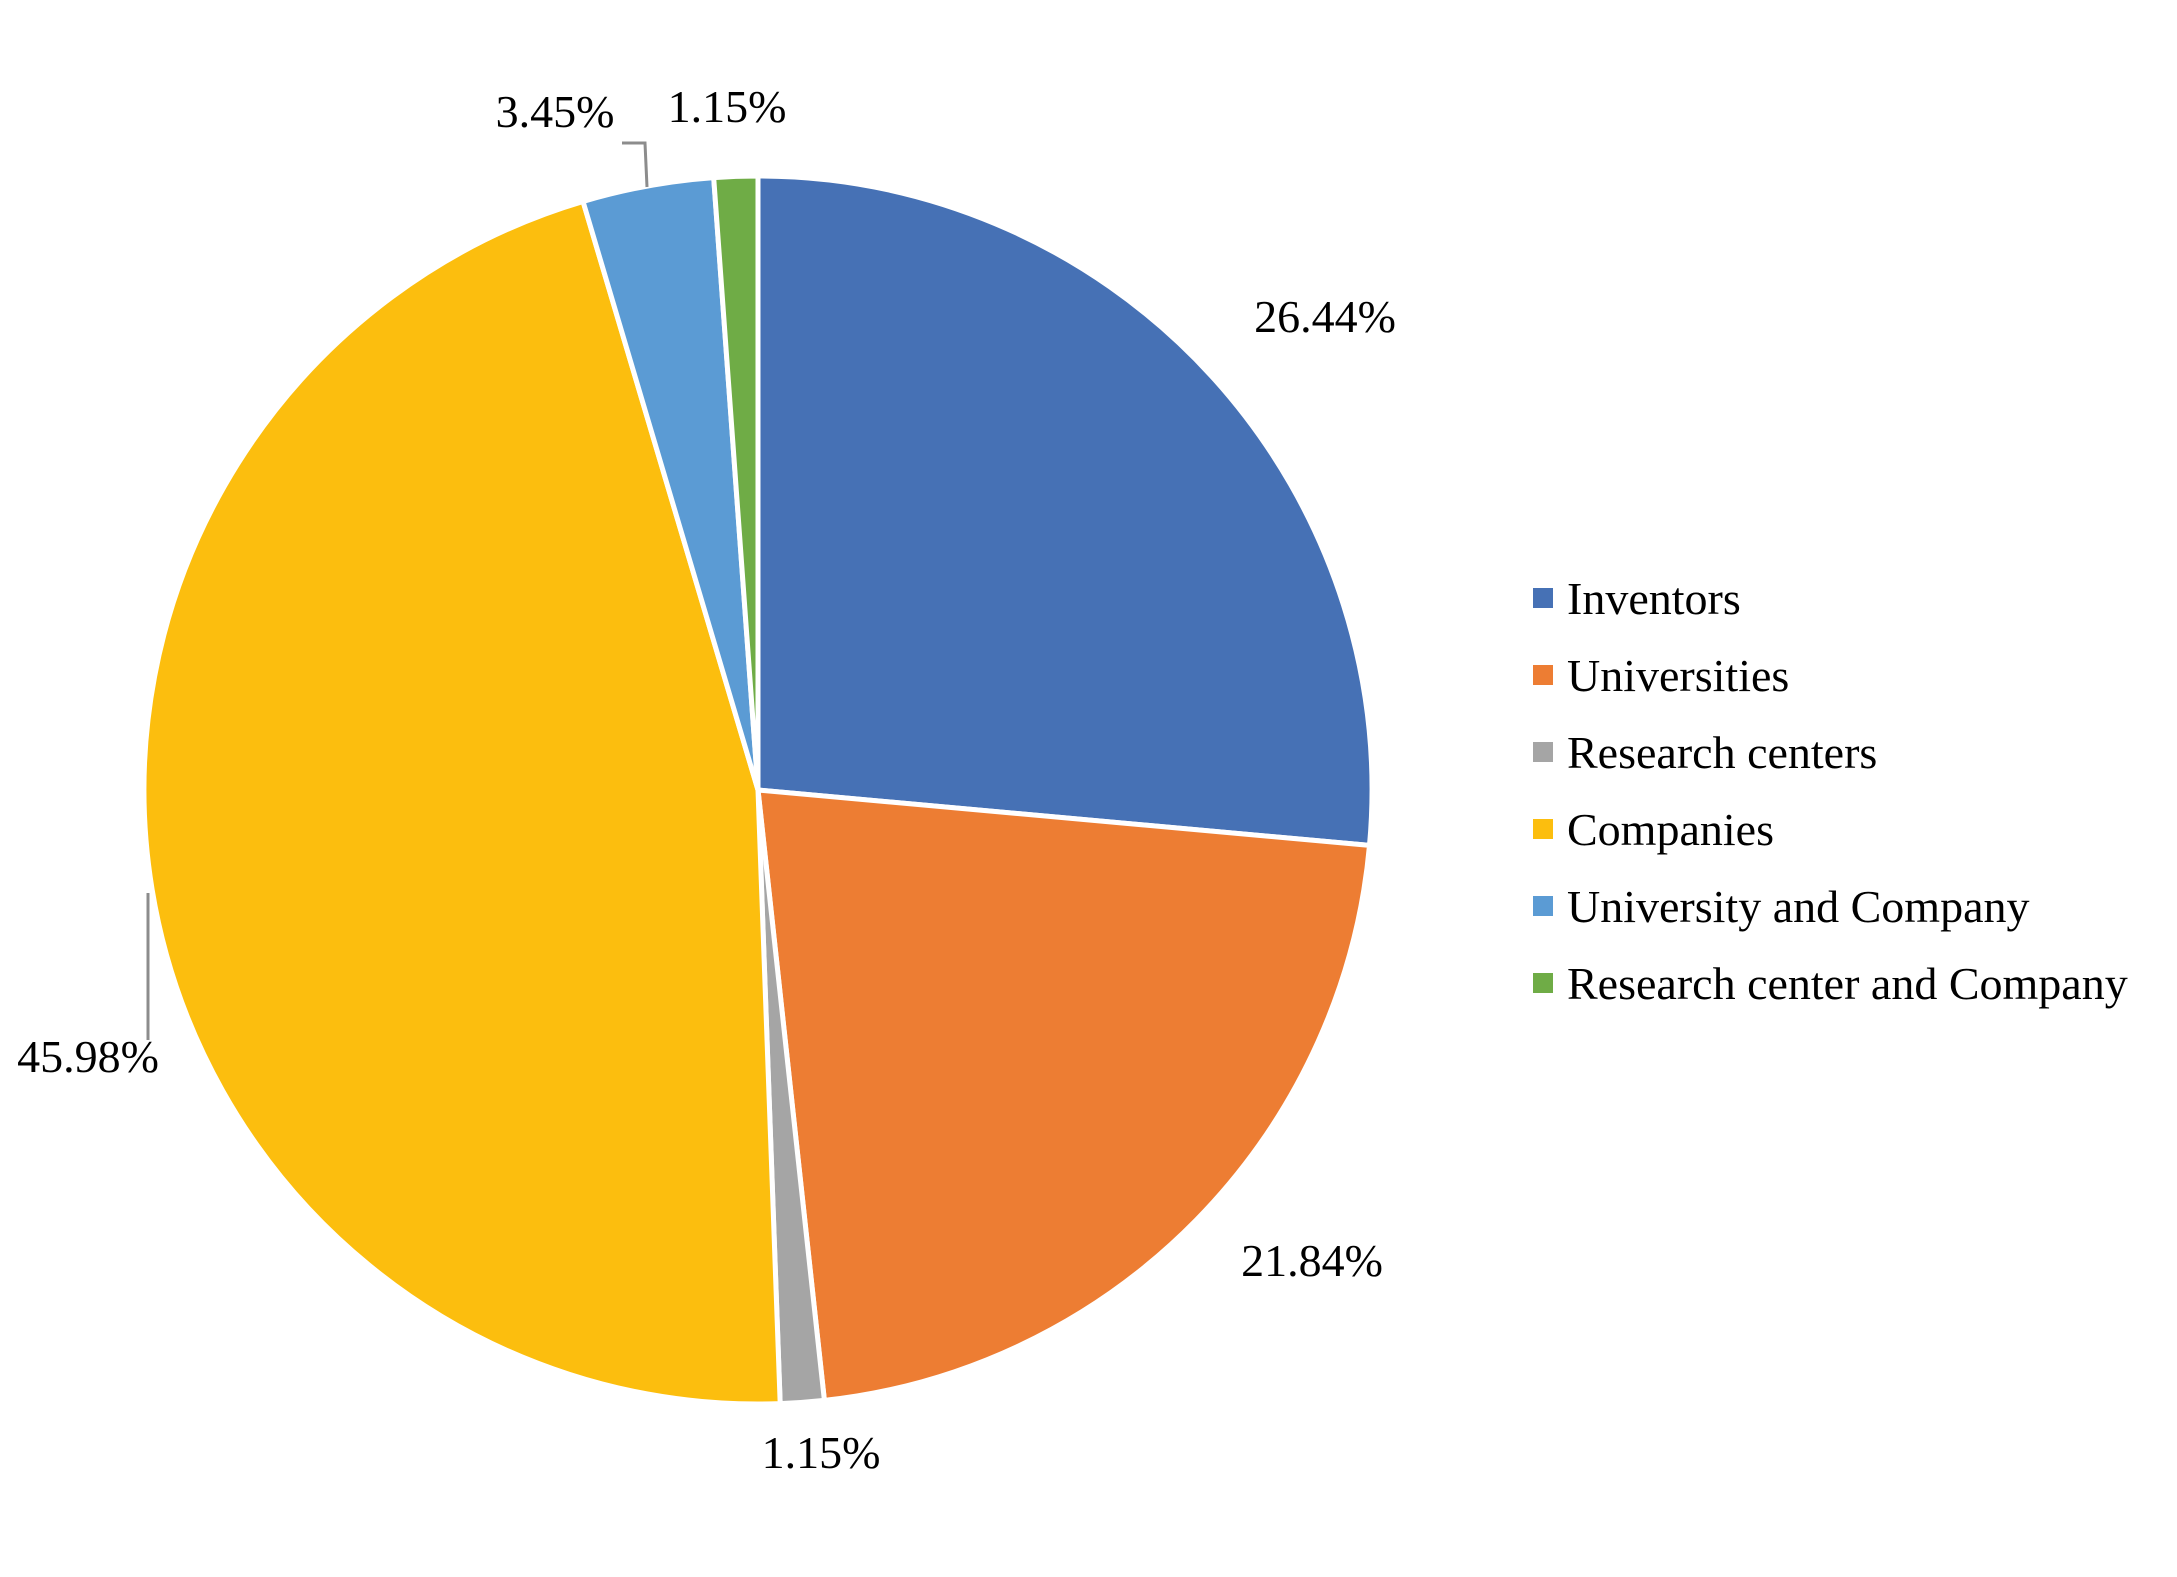  I want to click on data-label-university-and-company: 3.45%, so click(555, 111).